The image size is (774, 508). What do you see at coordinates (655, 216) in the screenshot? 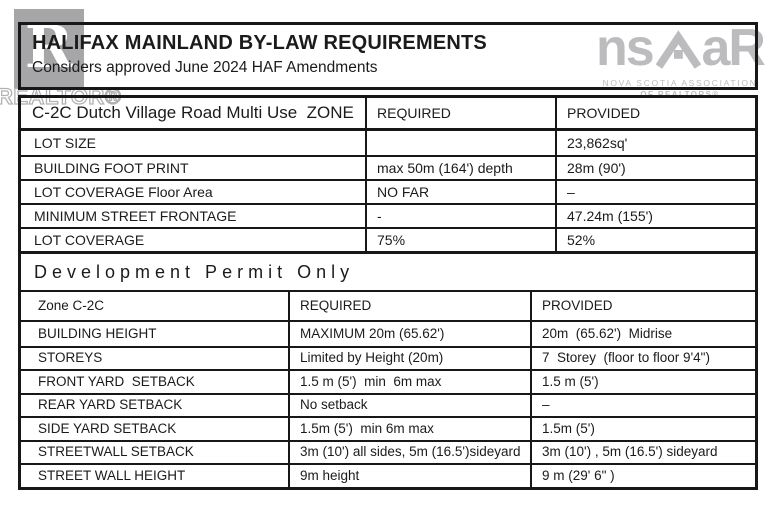
I see `row-provided: 47.24m (155')` at bounding box center [655, 216].